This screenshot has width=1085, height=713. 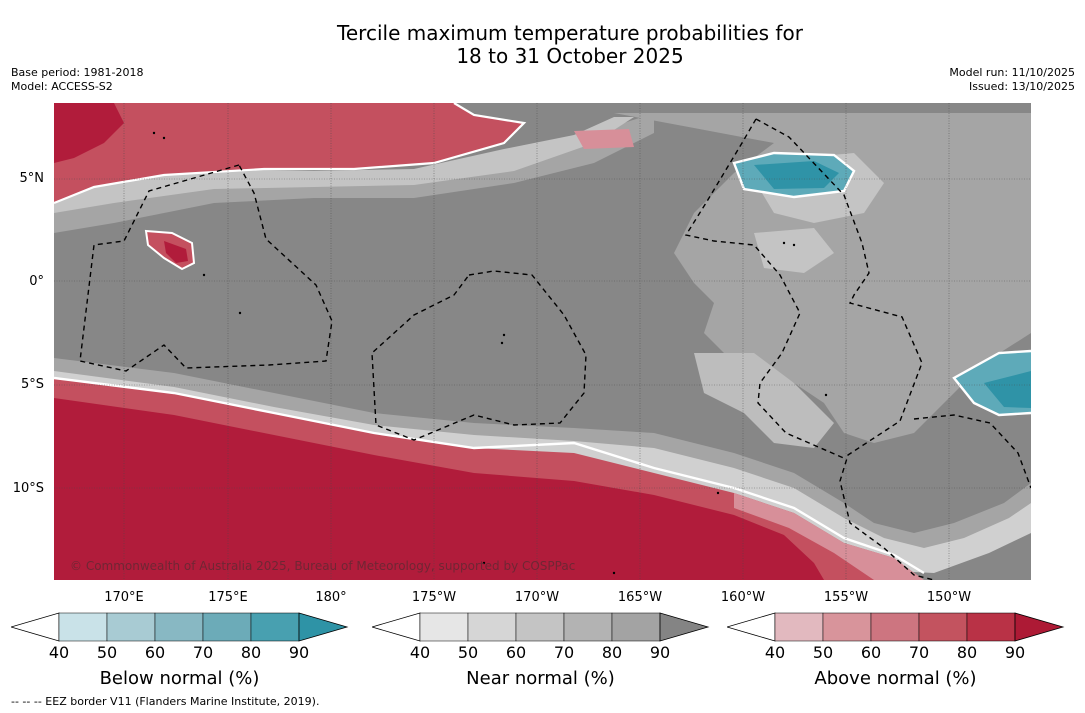 I want to click on lat-label-0: 0°, so click(x=36, y=281).